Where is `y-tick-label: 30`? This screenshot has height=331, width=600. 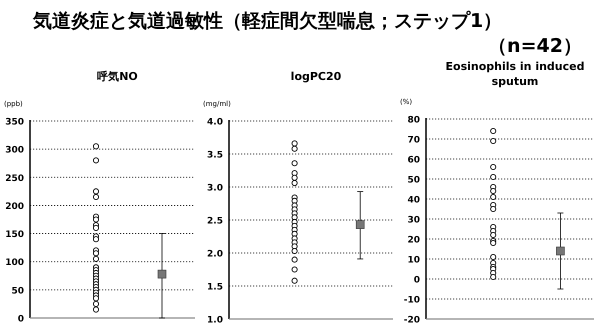
y-tick-label: 30 is located at coordinates (413, 221).